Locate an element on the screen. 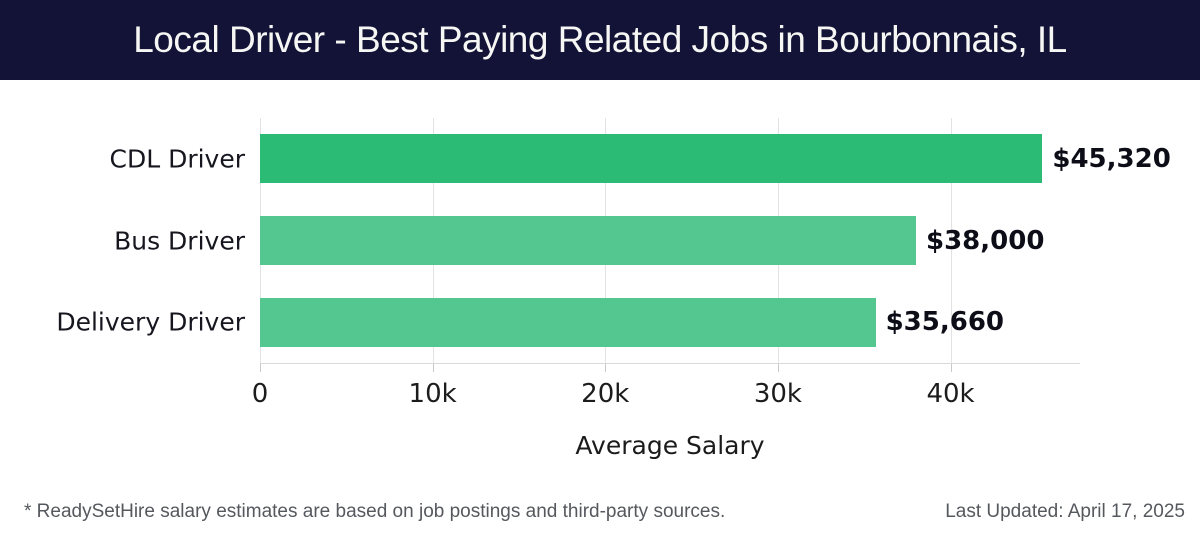 This screenshot has height=540, width=1200. x-tick-label: 40k is located at coordinates (950, 394).